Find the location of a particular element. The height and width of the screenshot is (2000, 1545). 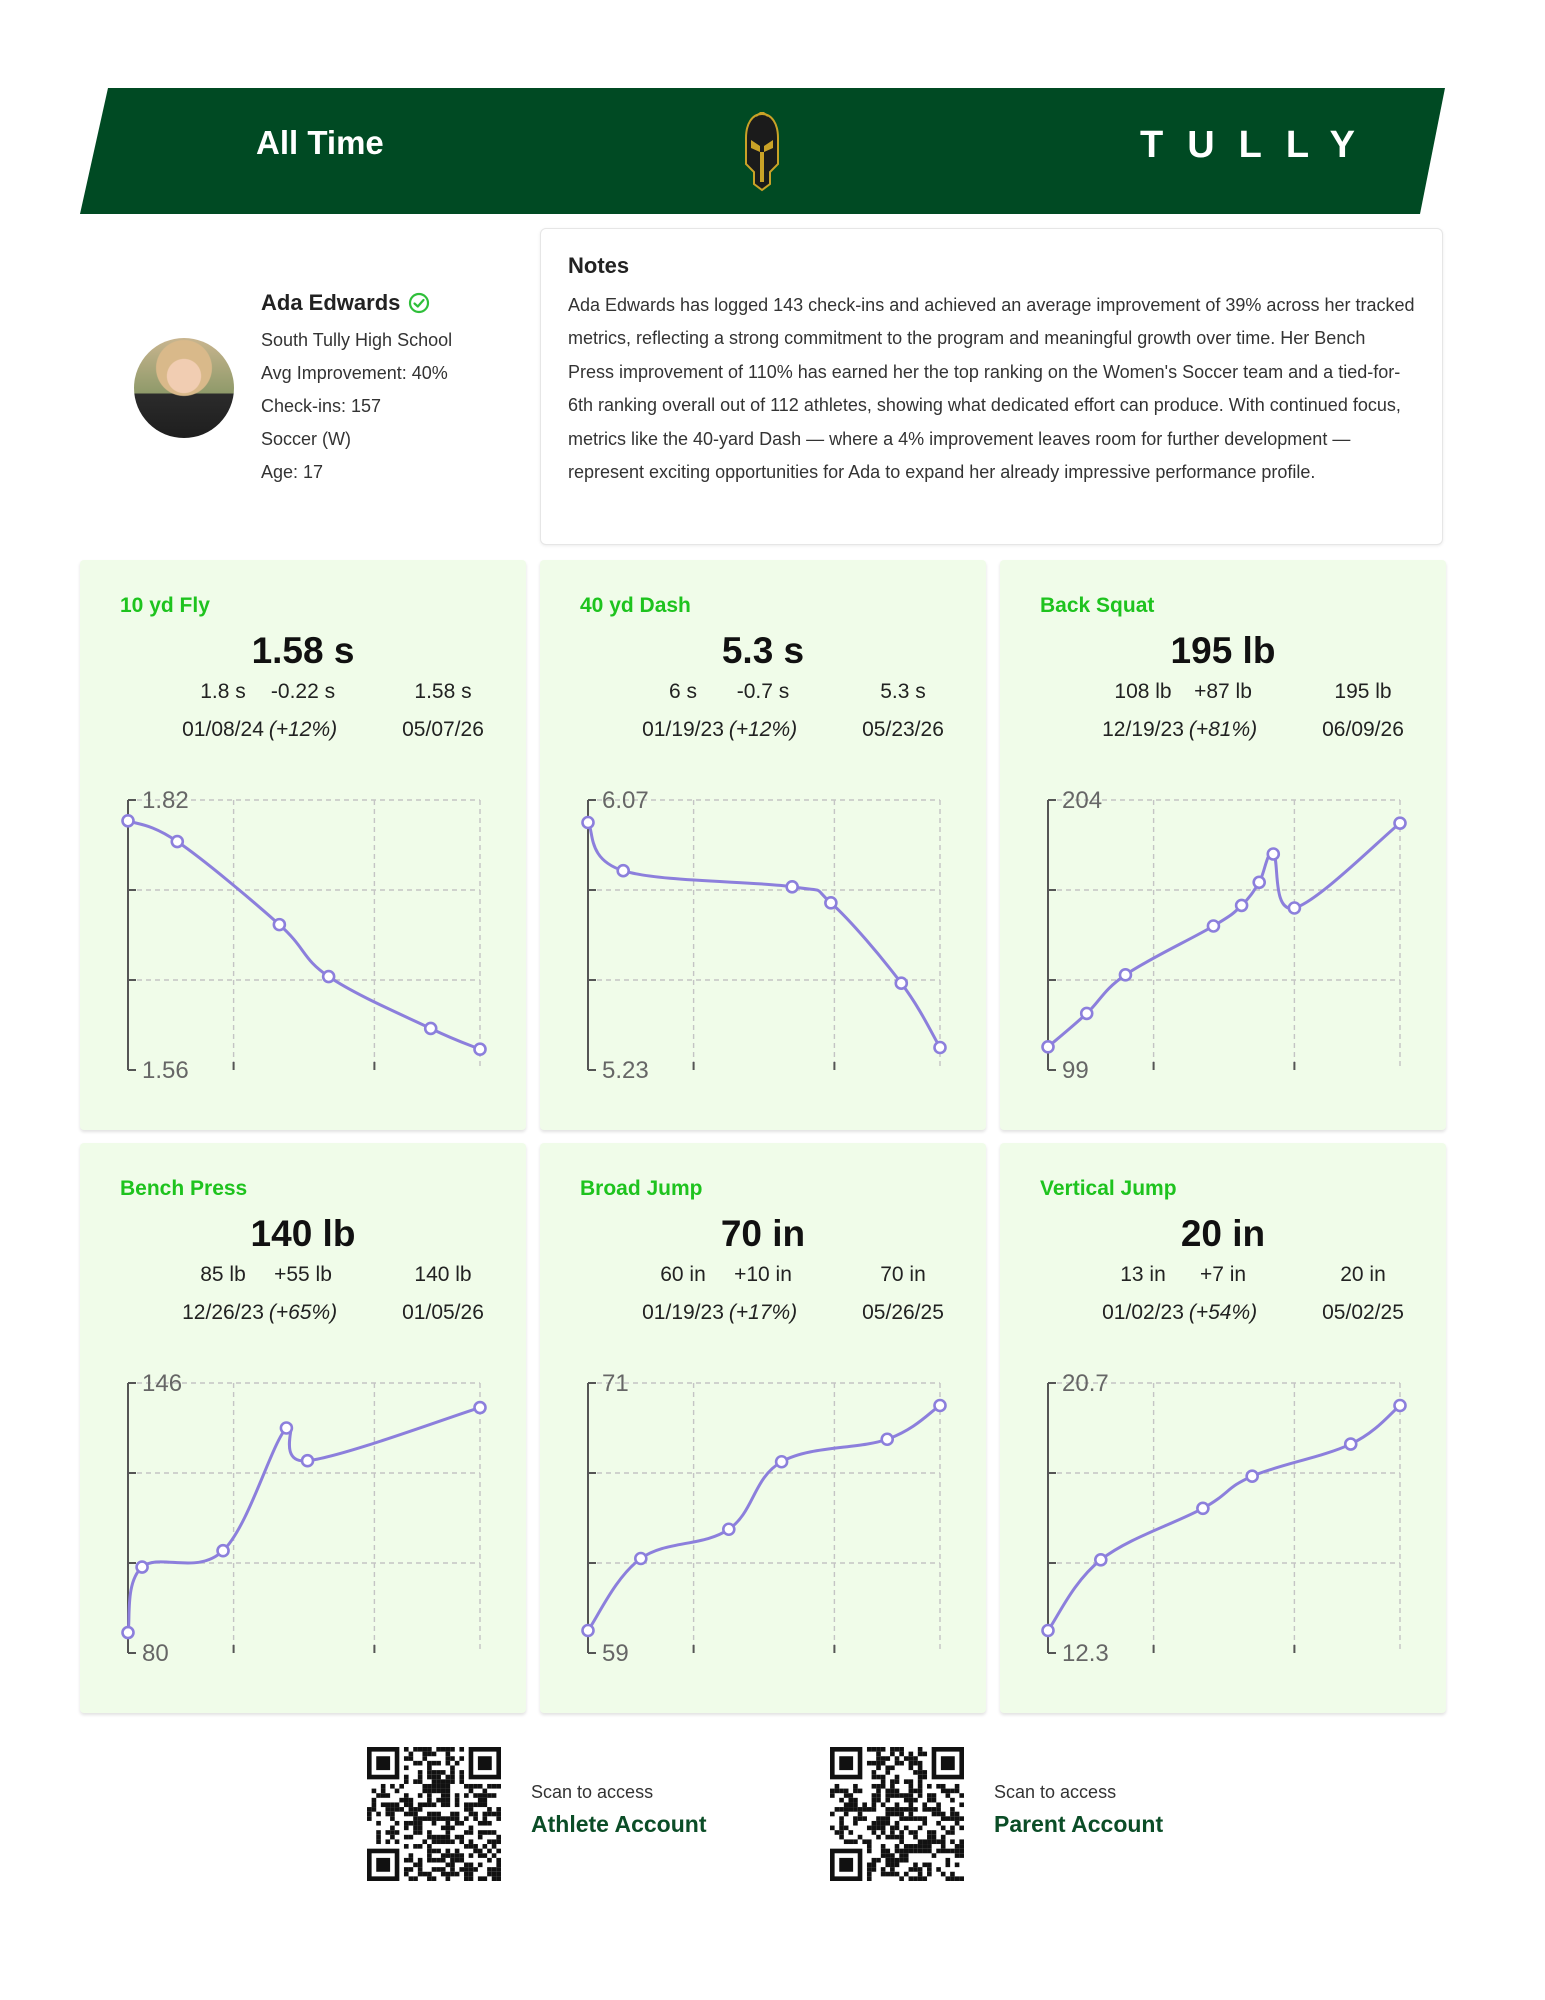

series-line is located at coordinates (1224, 934).